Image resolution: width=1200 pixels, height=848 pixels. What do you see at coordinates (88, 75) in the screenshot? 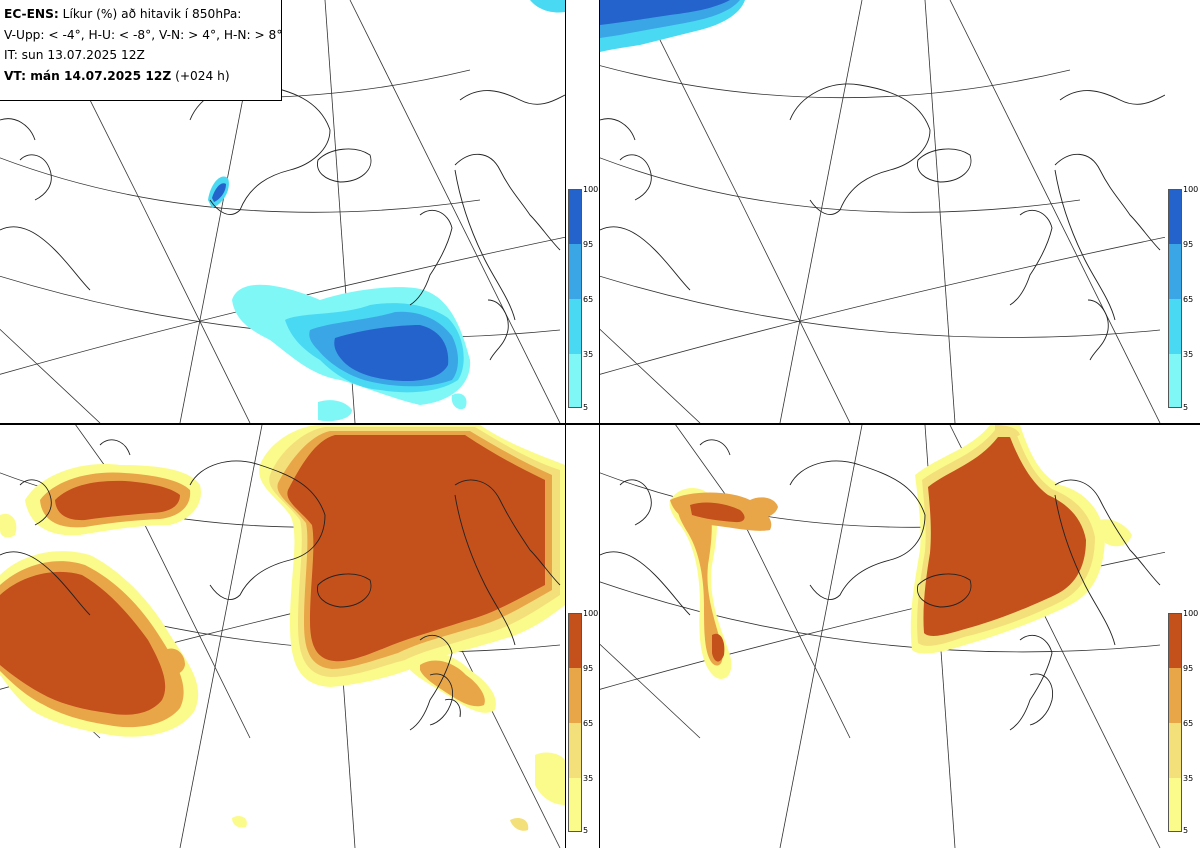
I see `valid-time-text: VT: mán 14.07.2025 12Z` at bounding box center [88, 75].